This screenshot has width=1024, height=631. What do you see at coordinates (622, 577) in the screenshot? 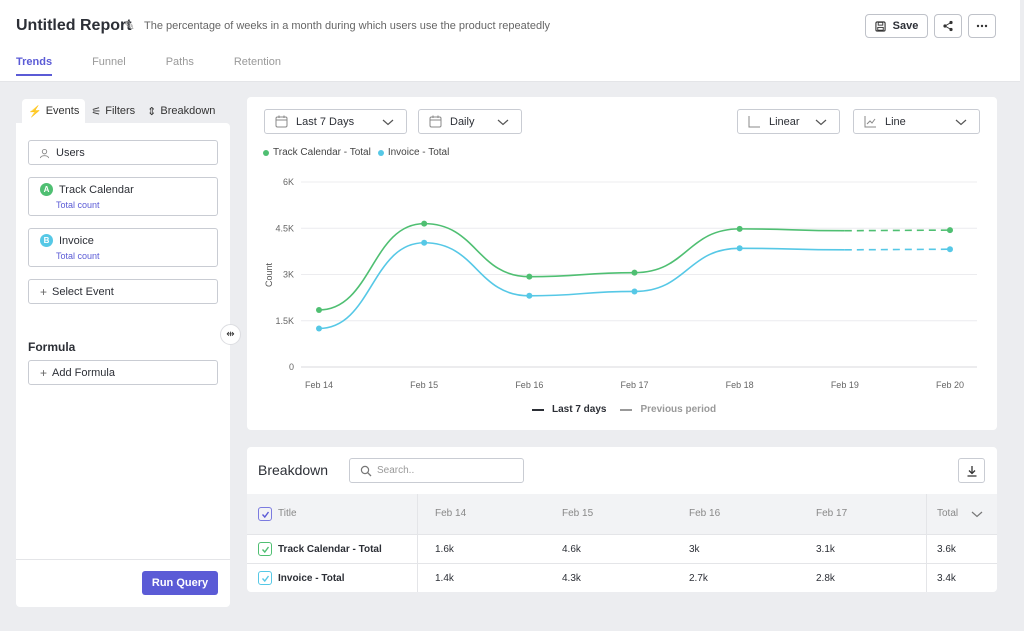
I see `table-row: Invoice - Total 1.4k 4.3k 2.7k 2.8k 3.4k` at bounding box center [622, 577].